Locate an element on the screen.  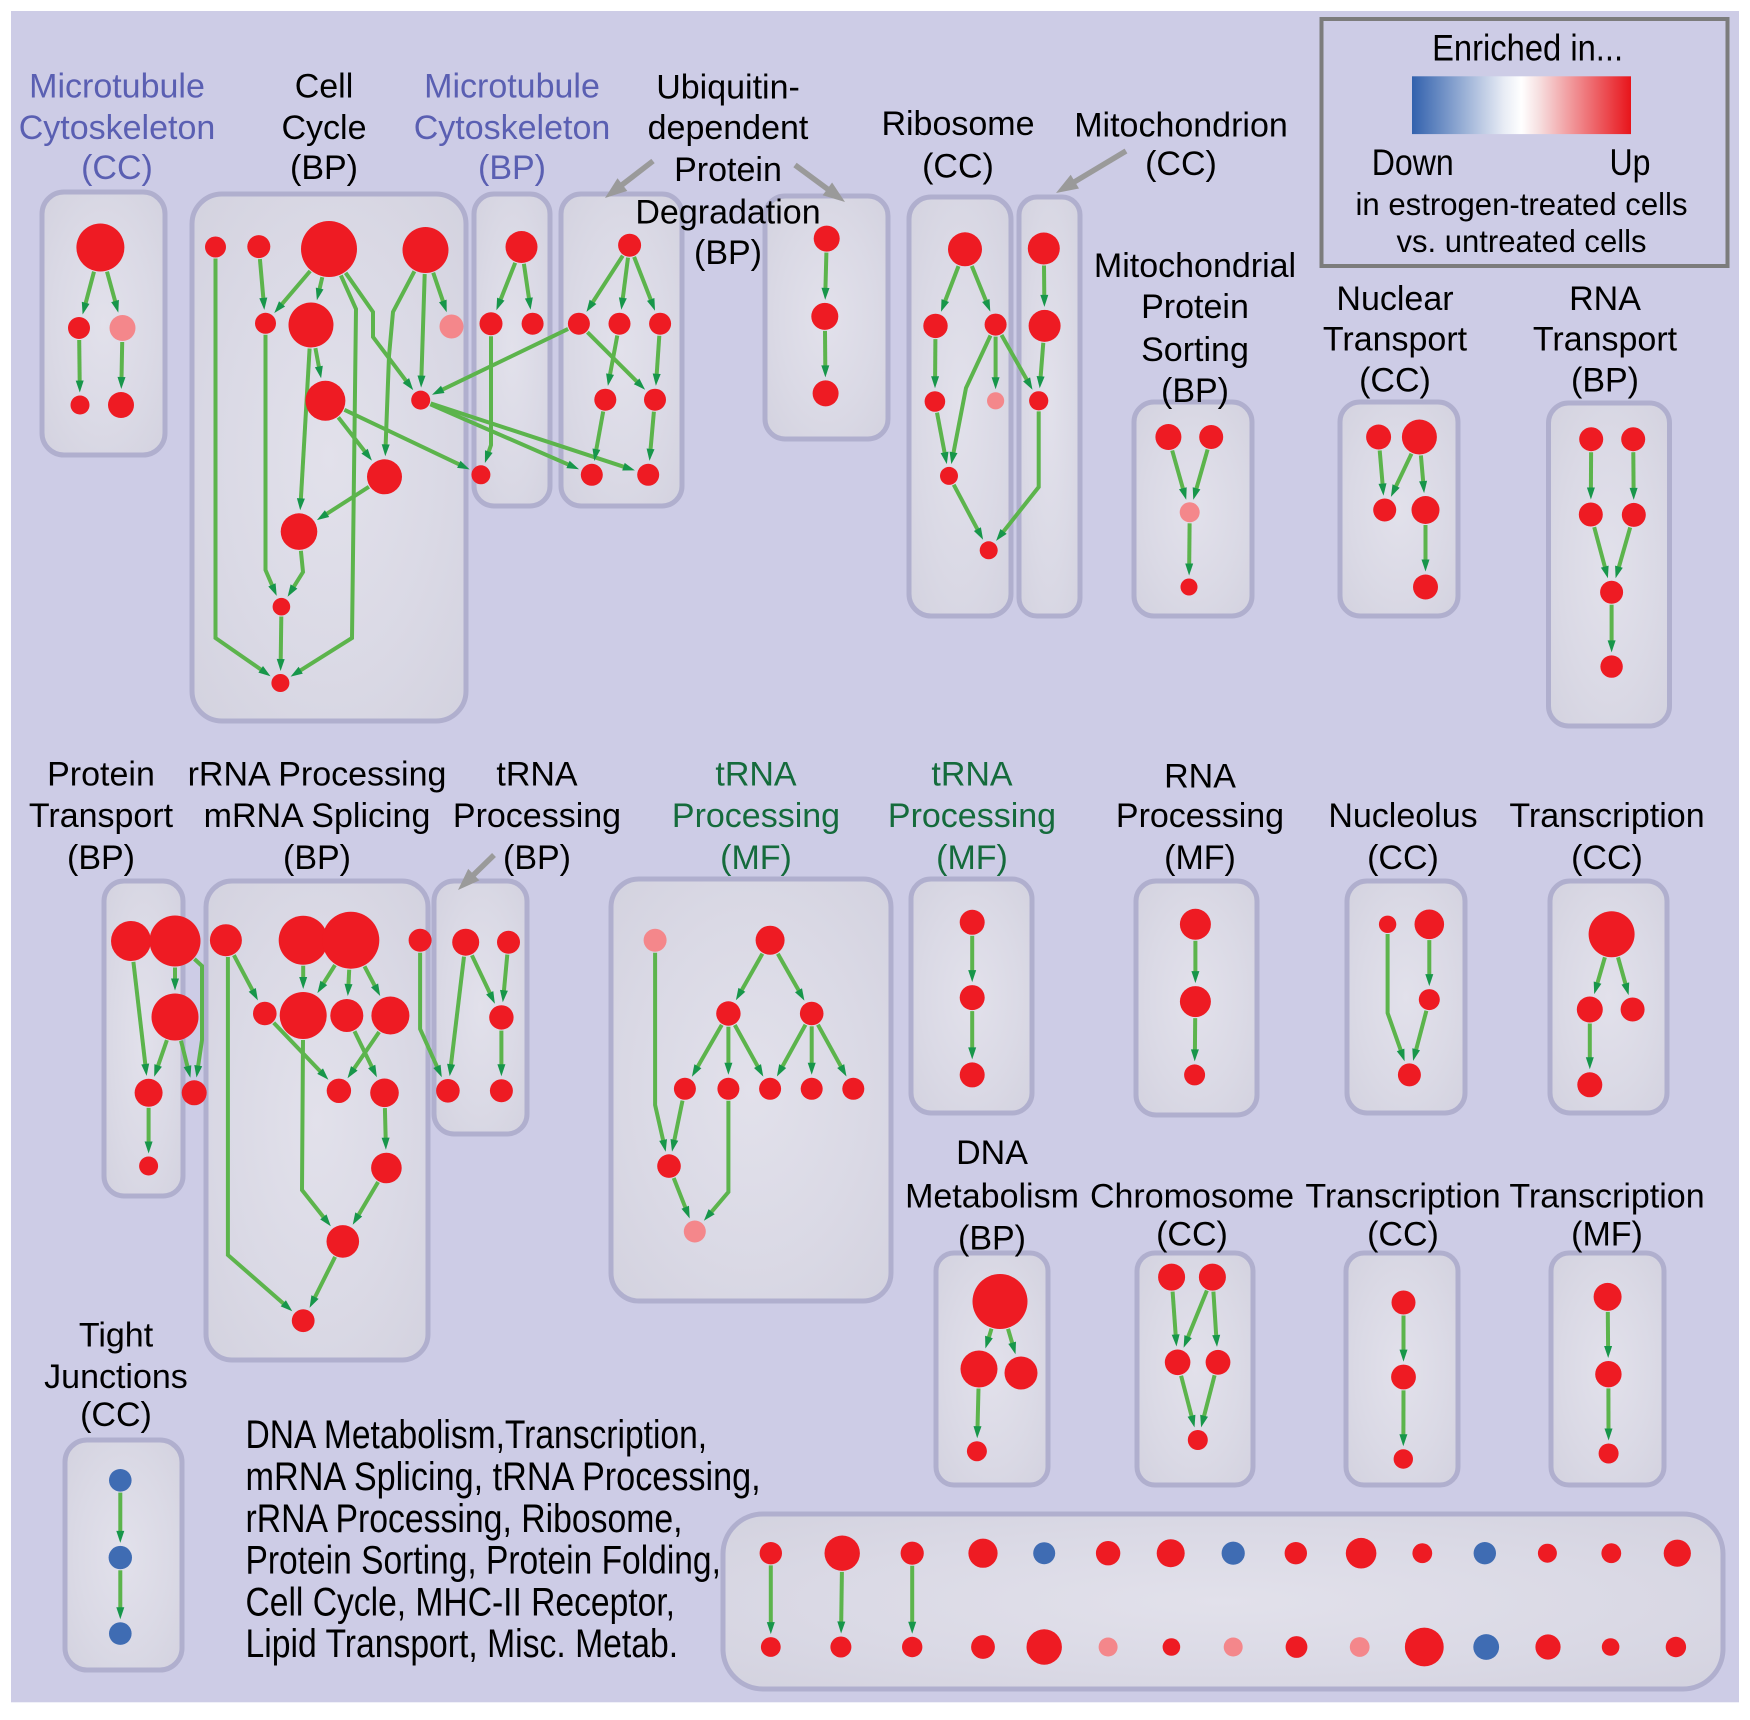
svg-text: Lipid Transport, Misc. Metab. is located at coordinates (462, 1644).